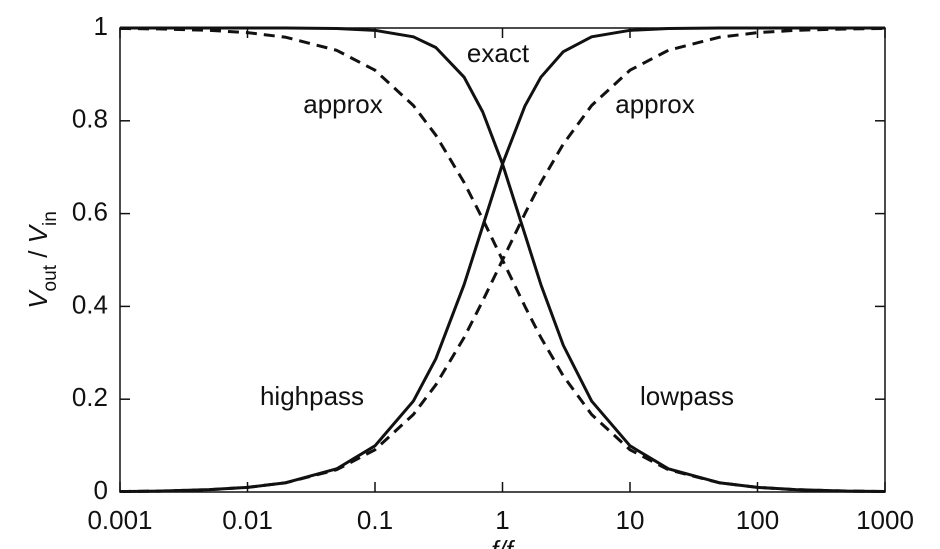 This screenshot has height=549, width=940. Describe the element at coordinates (119, 520) in the screenshot. I see `x-tick-label: 0.001` at that location.